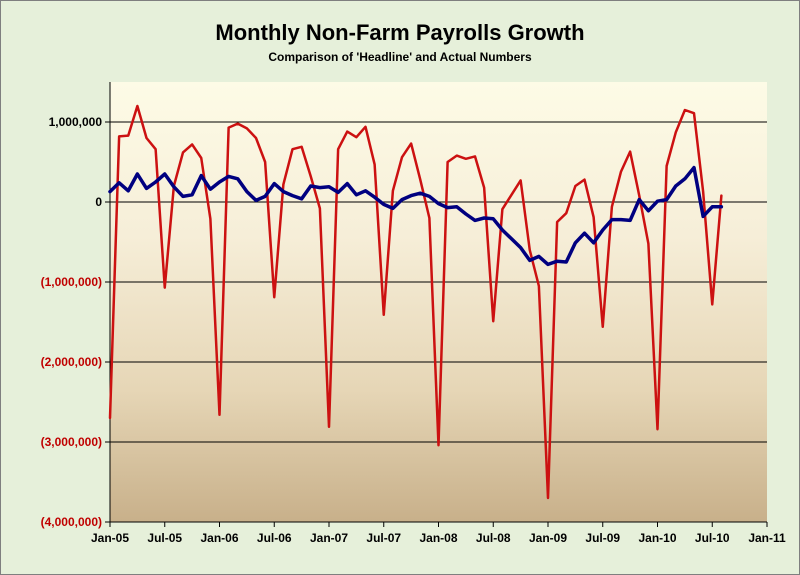  What do you see at coordinates (383, 538) in the screenshot?
I see `x-tick-label: Jul-07` at bounding box center [383, 538].